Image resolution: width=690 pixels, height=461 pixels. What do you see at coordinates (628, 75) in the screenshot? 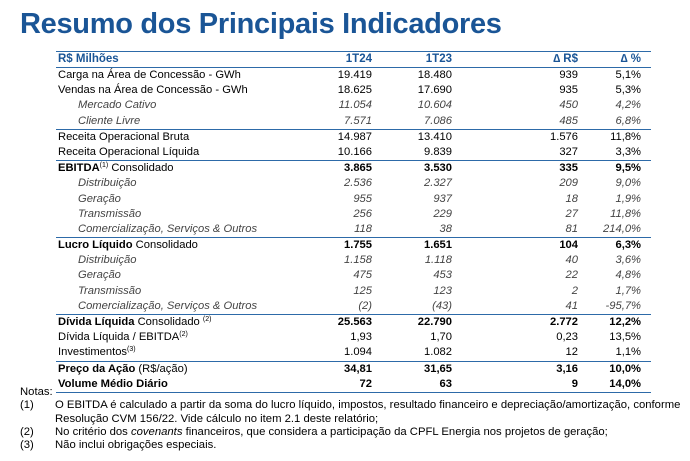
I see `cell-delta-pct: 5,1%` at bounding box center [628, 75].